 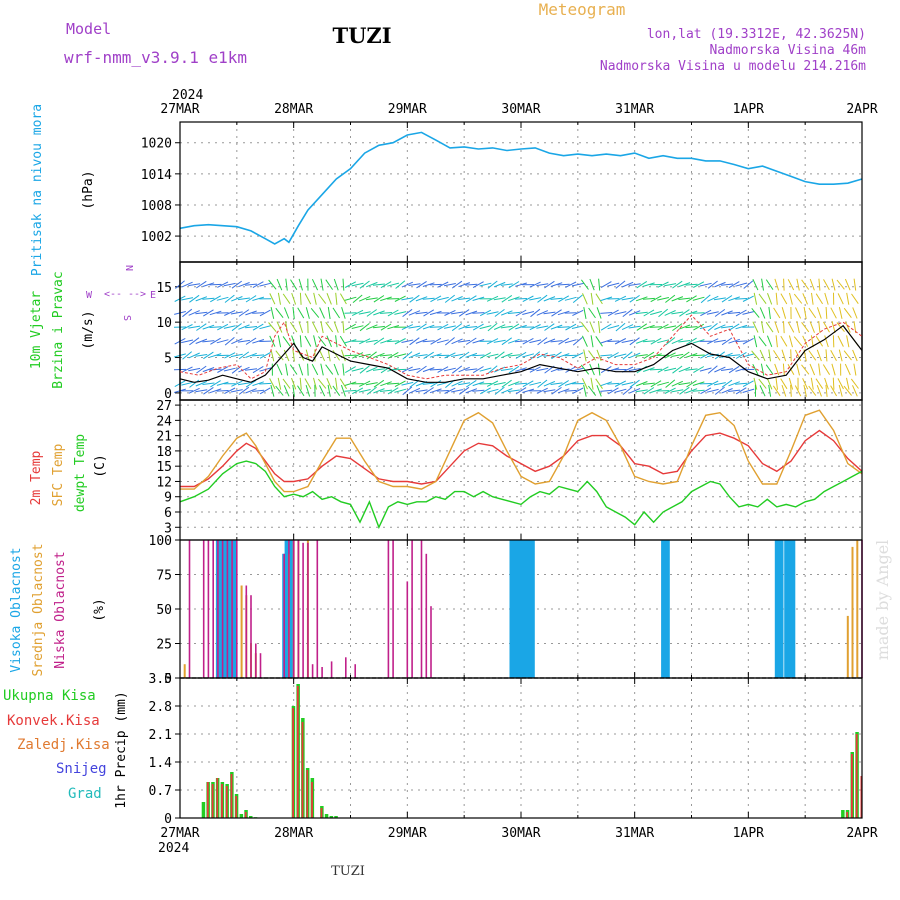 I want to click on top-day-label: 27MAR, so click(x=179, y=109).